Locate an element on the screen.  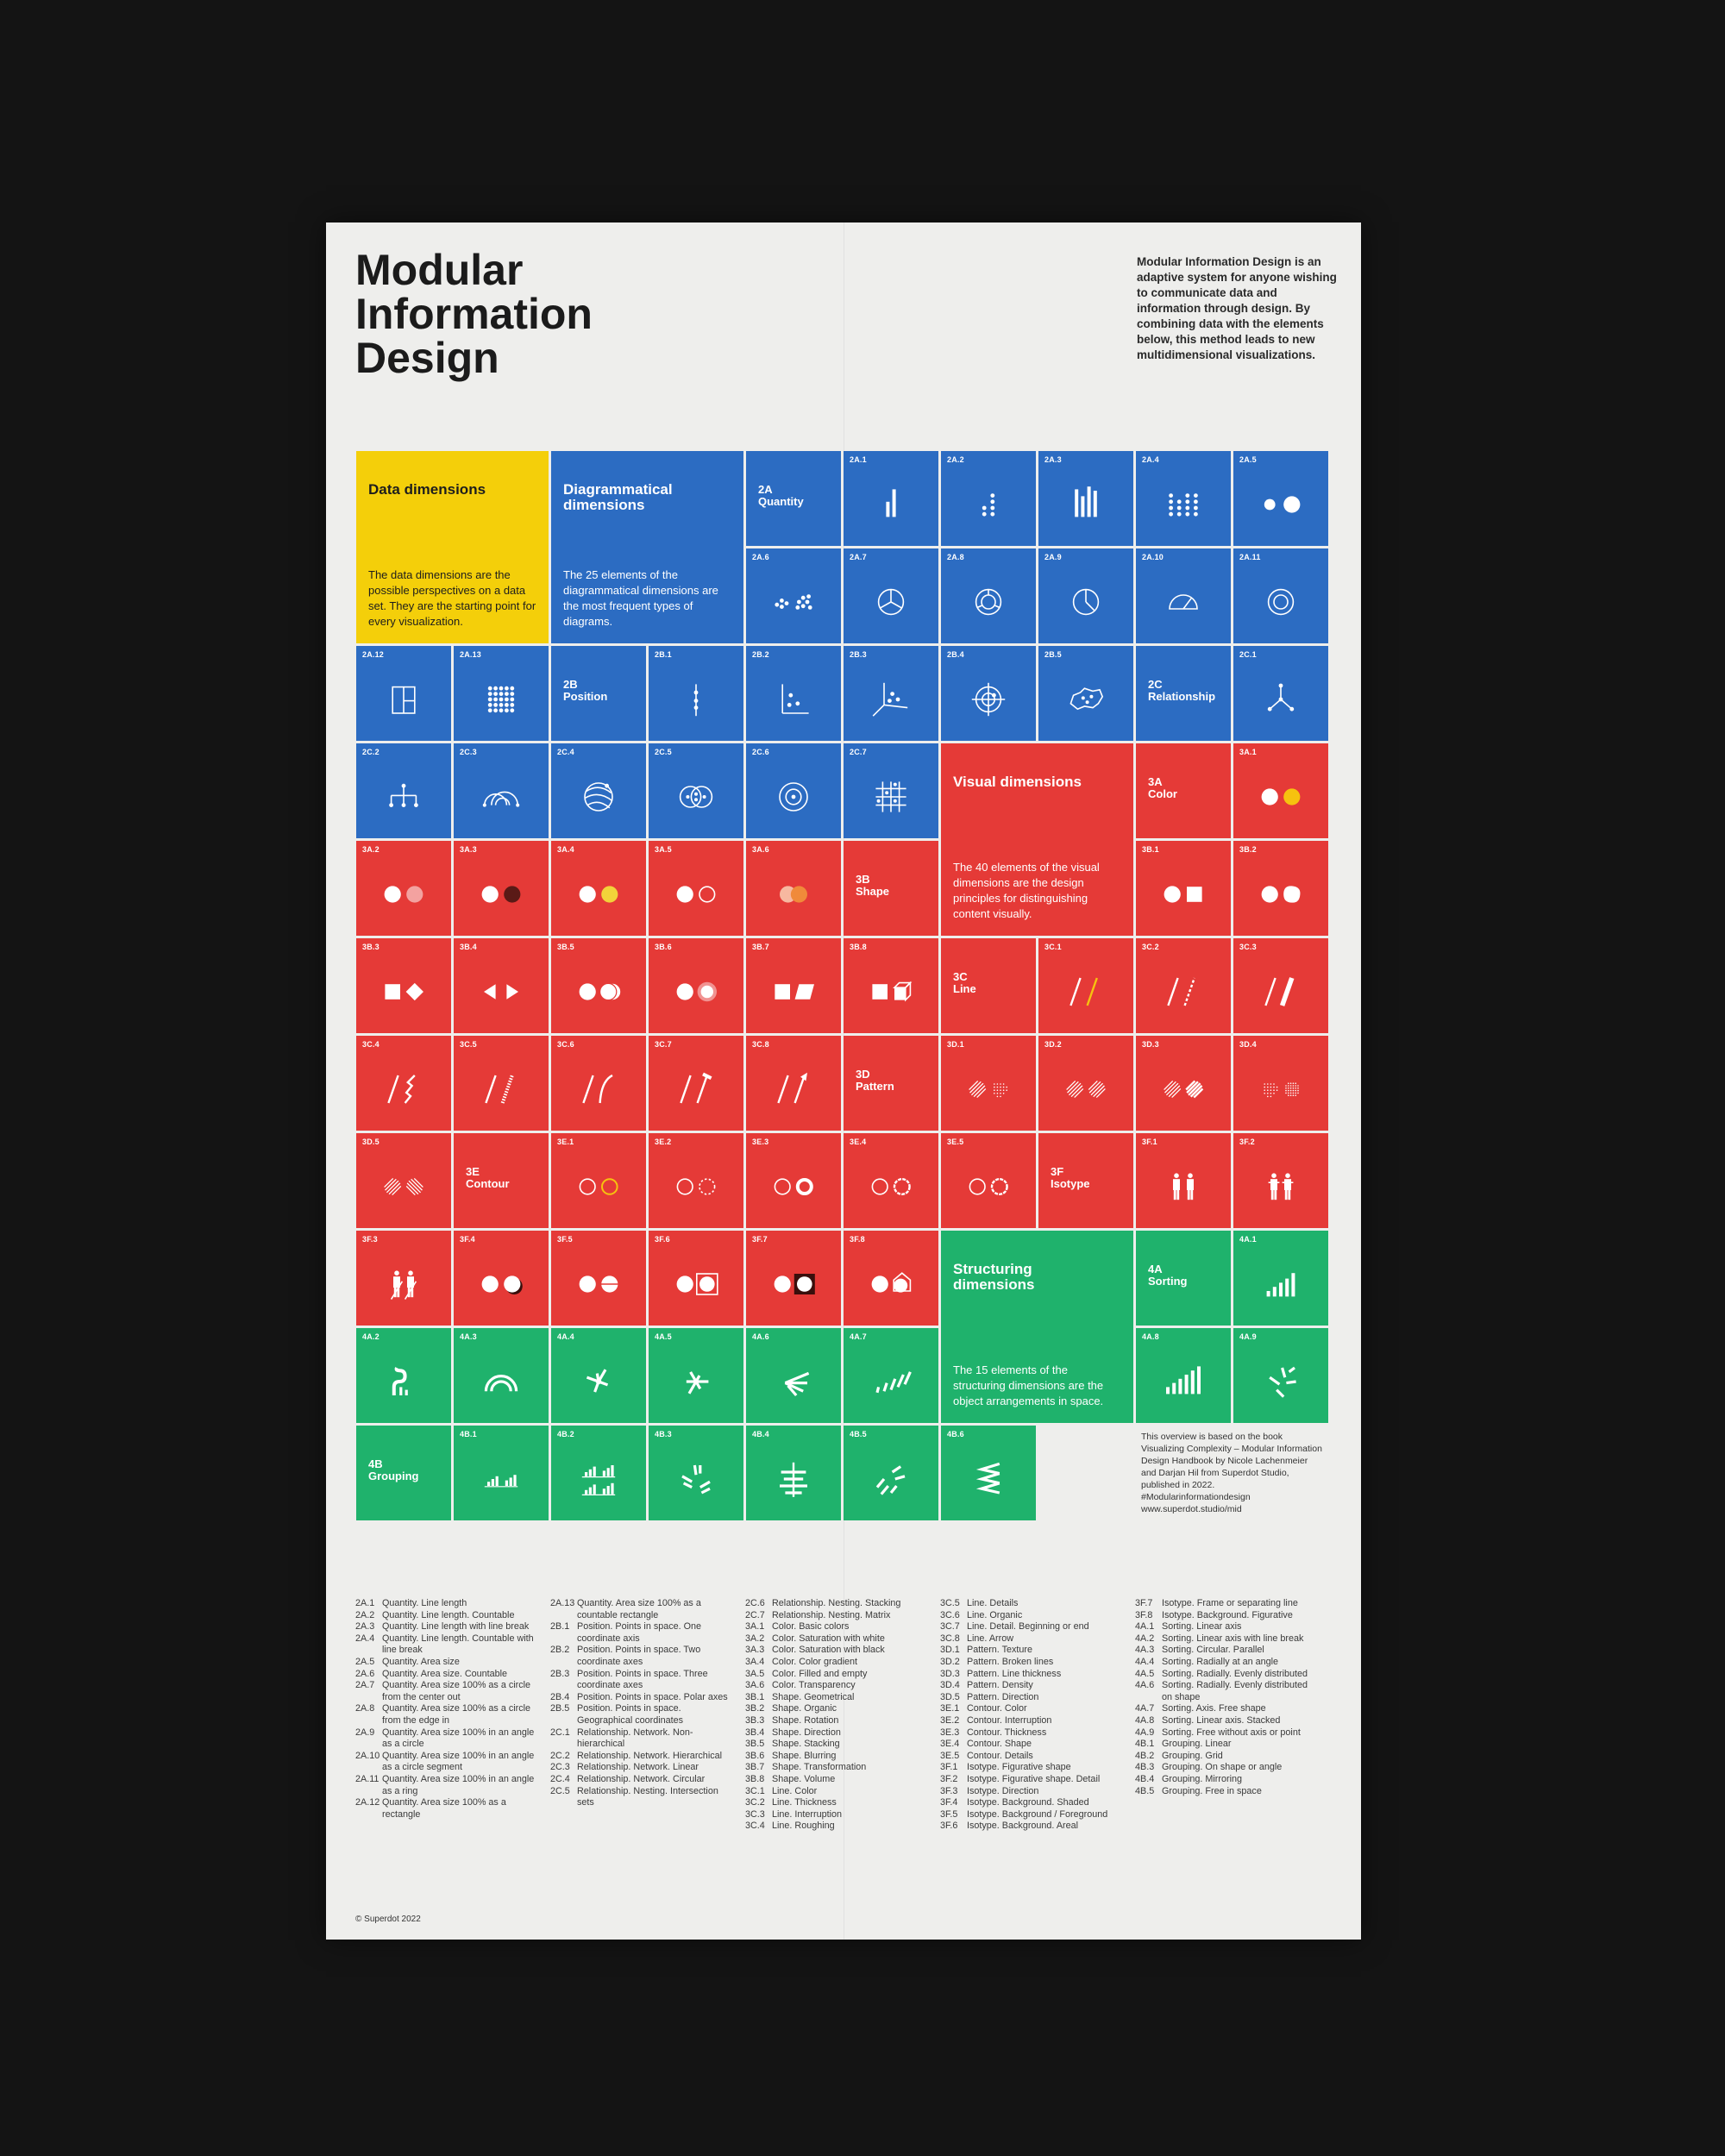
element-tile: 2C.7 is located at coordinates (891, 790).